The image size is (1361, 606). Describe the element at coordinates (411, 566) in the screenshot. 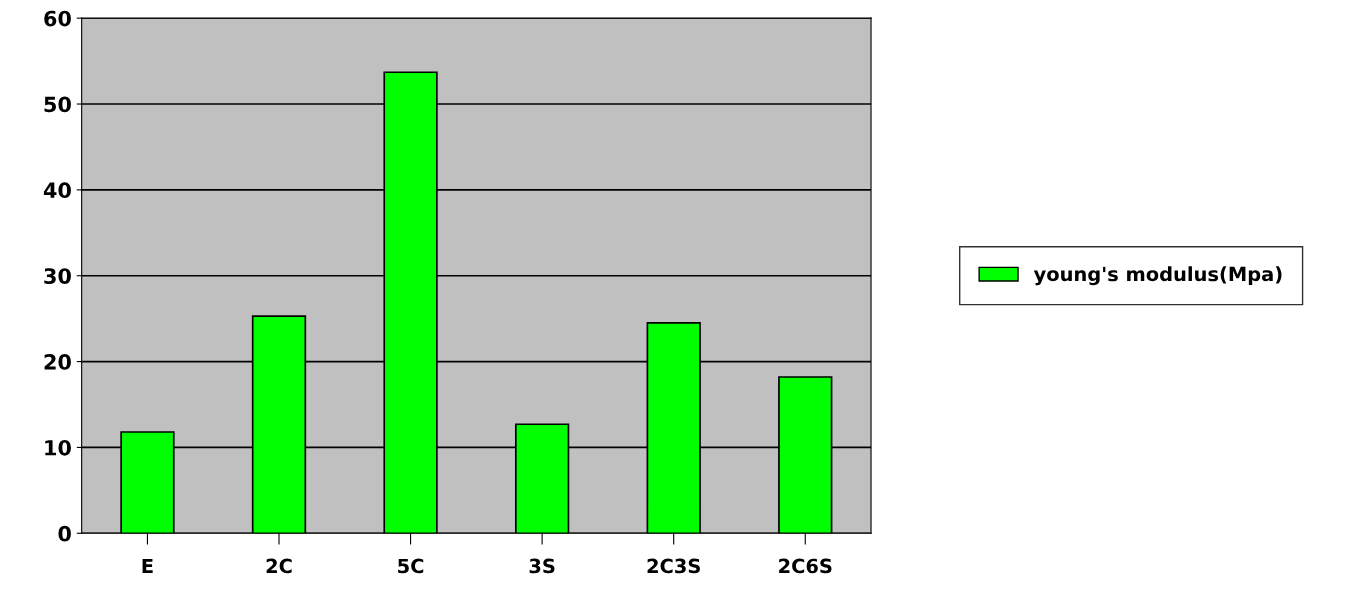

I see `x-tick-label: 5C` at that location.